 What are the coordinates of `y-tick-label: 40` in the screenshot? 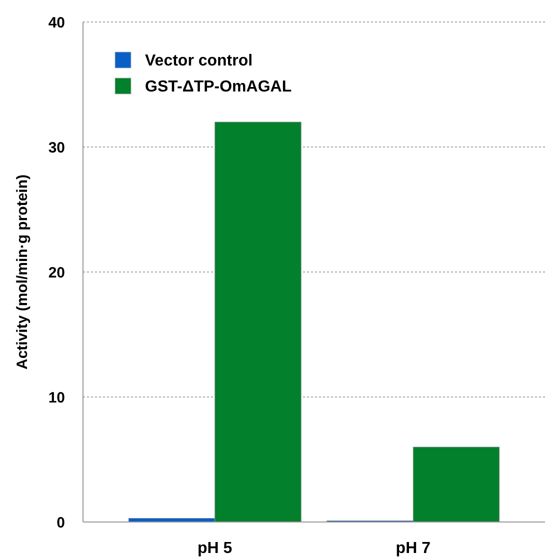 It's located at (56, 23).